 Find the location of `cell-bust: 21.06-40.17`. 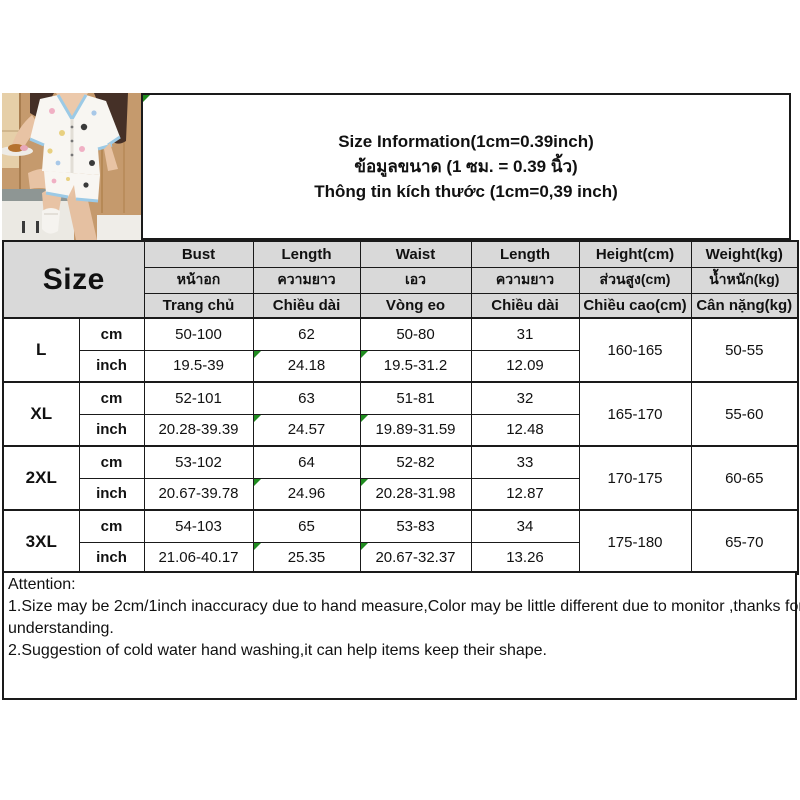

cell-bust: 21.06-40.17 is located at coordinates (198, 558).